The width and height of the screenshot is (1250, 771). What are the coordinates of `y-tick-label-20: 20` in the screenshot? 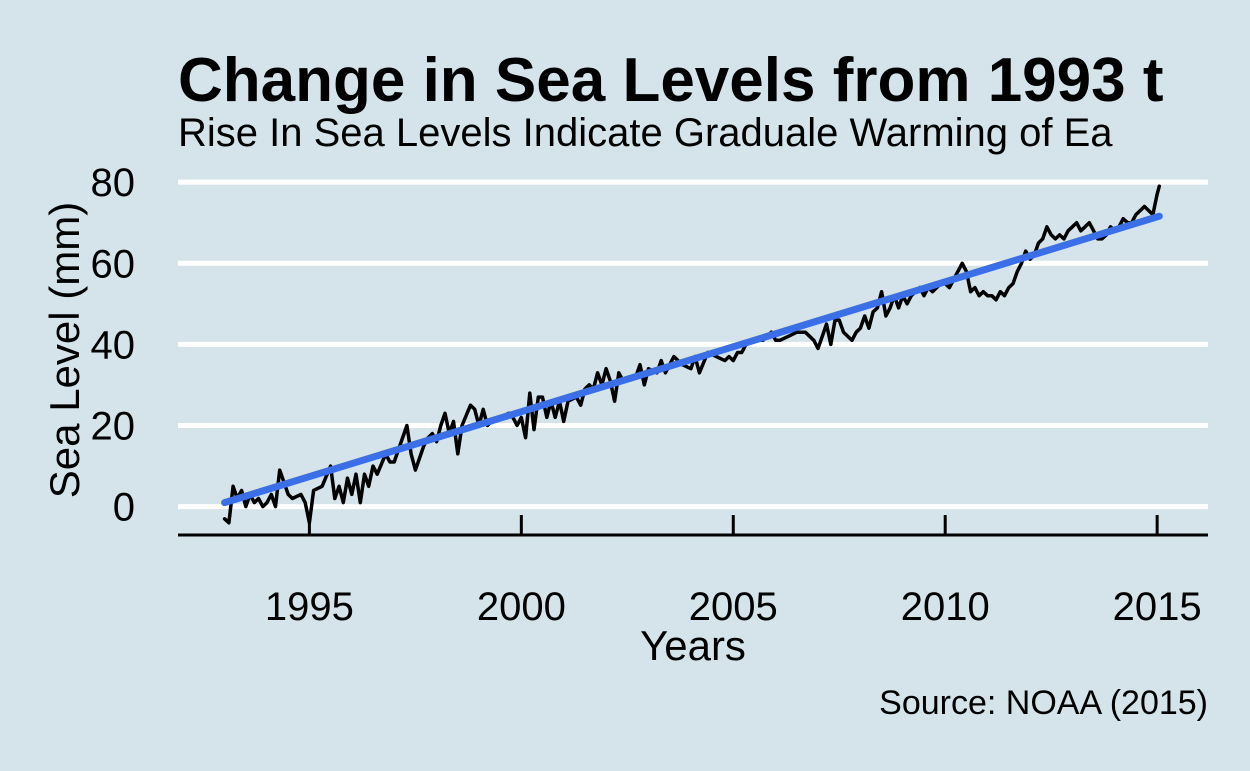 It's located at (113, 427).